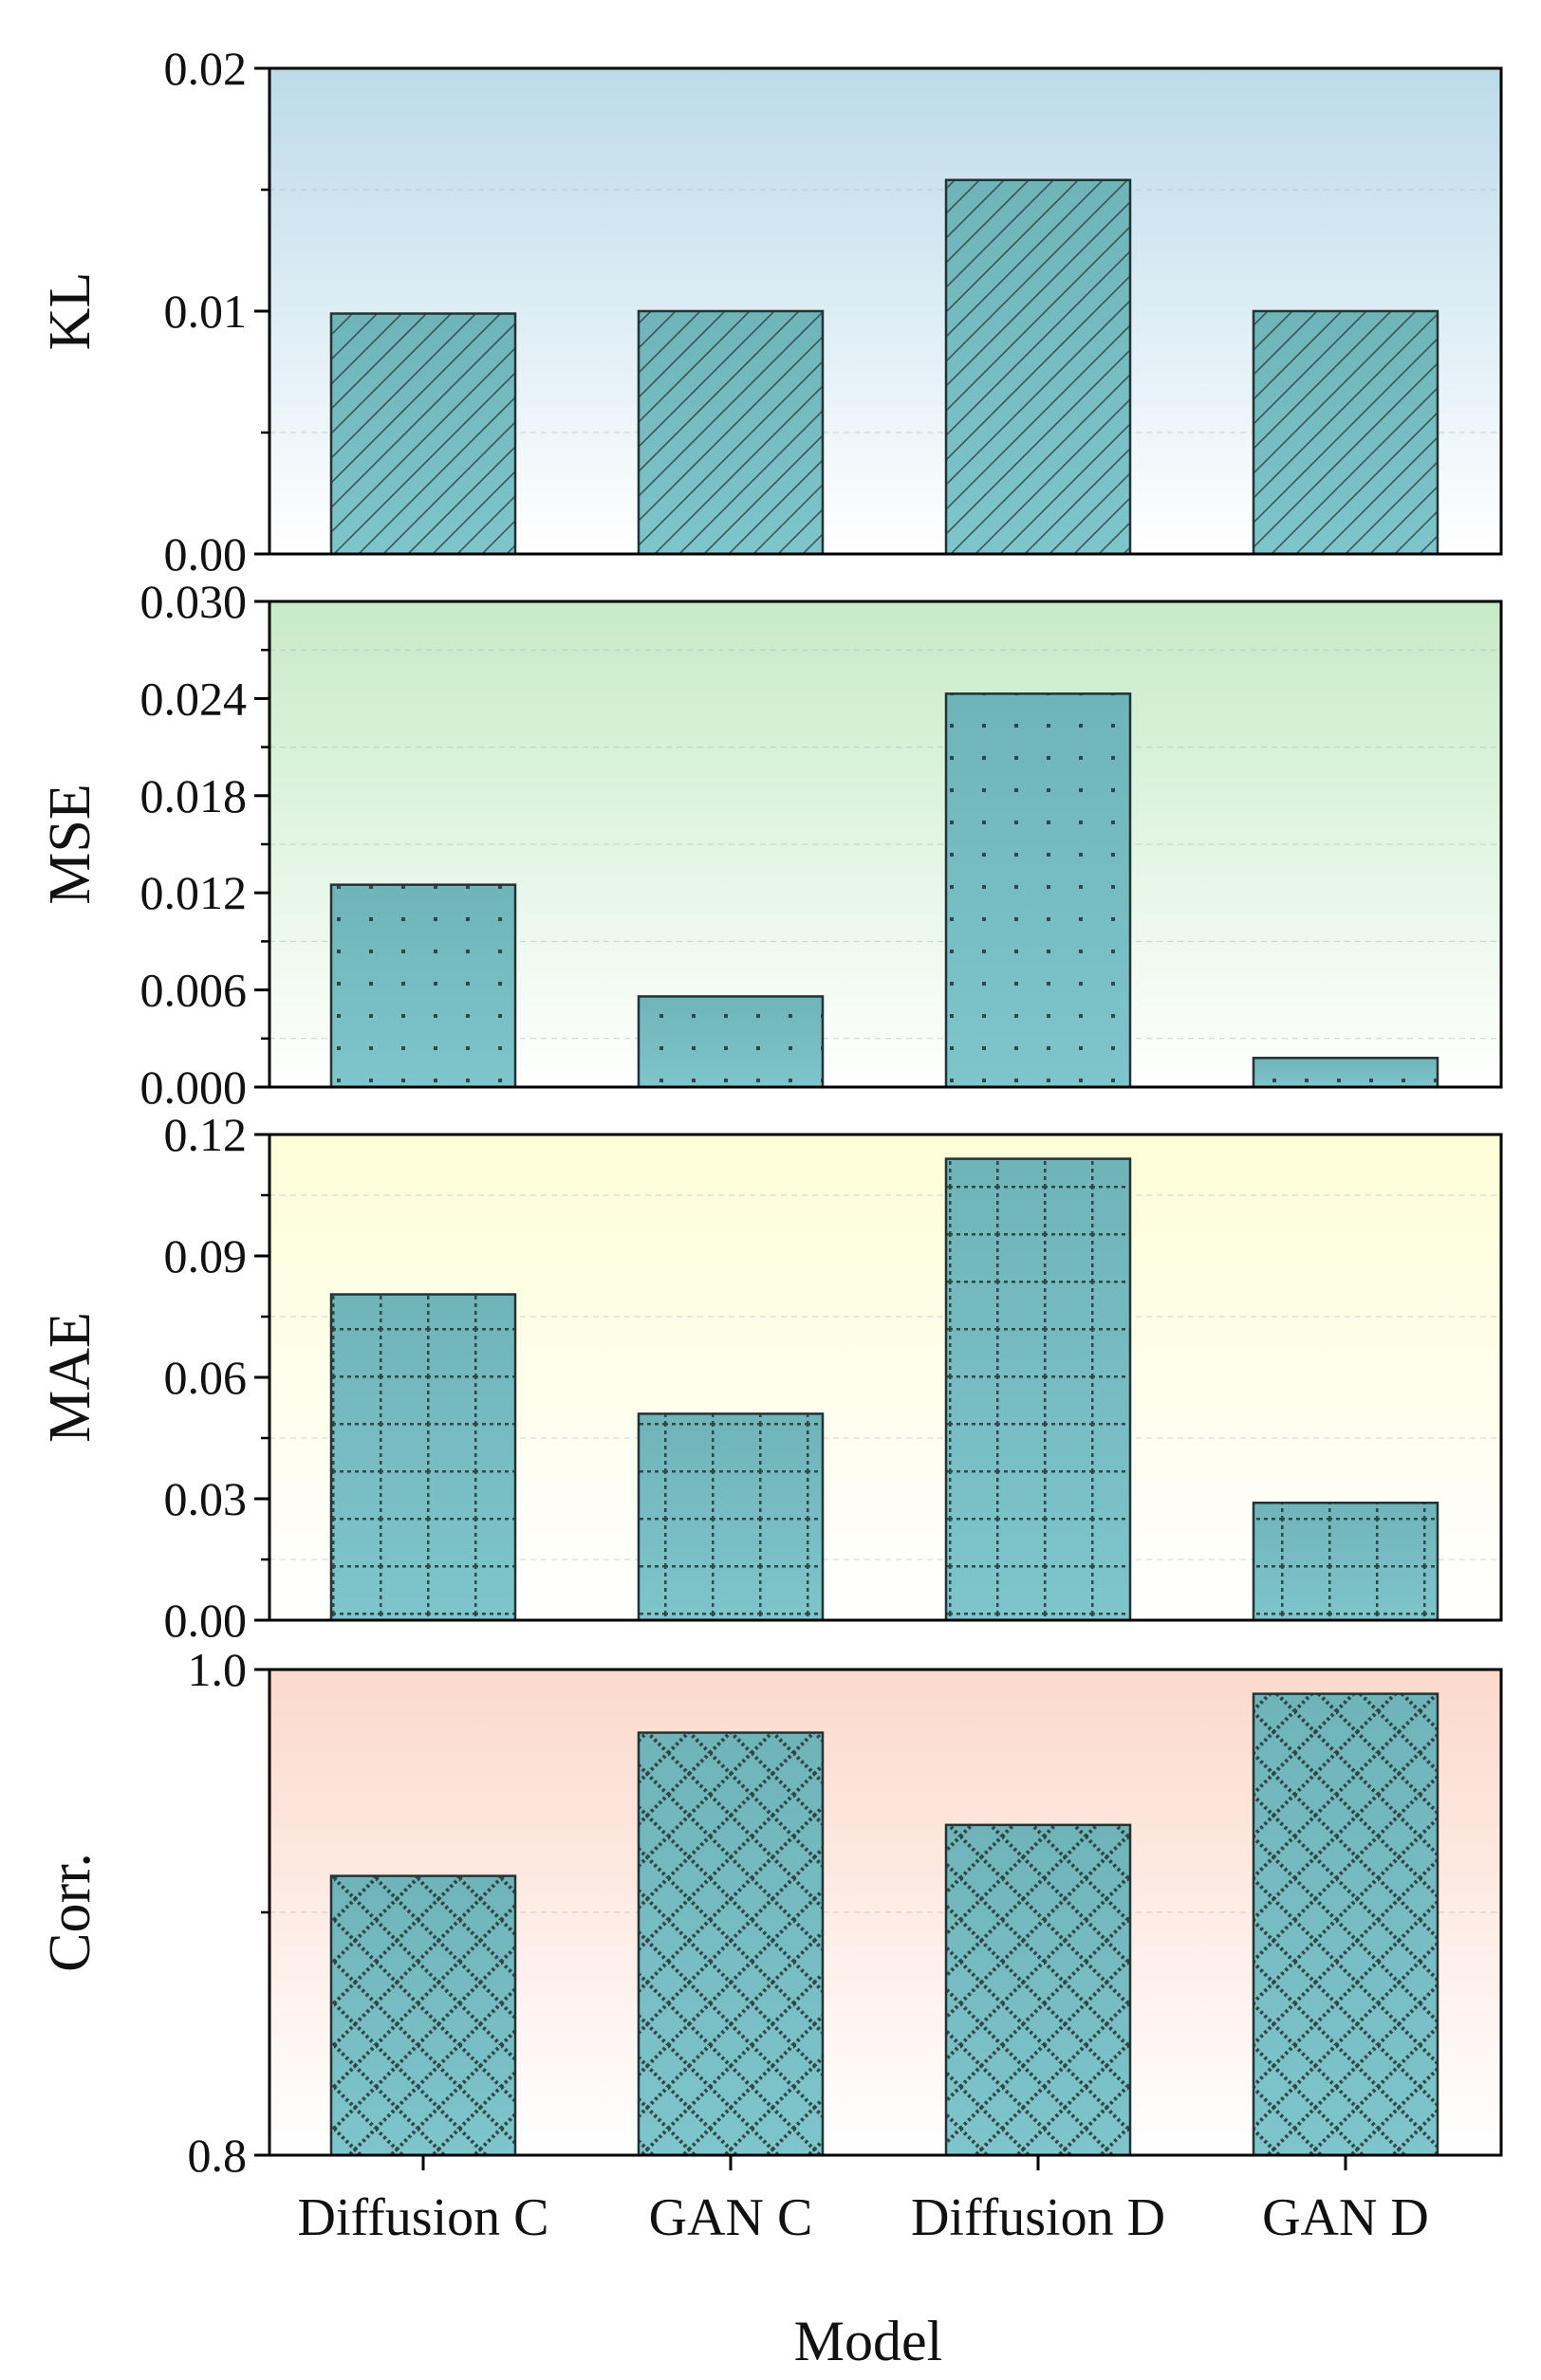 Image resolution: width=1541 pixels, height=2380 pixels. What do you see at coordinates (206, 1377) in the screenshot?
I see `y-tick-label: 0.06` at bounding box center [206, 1377].